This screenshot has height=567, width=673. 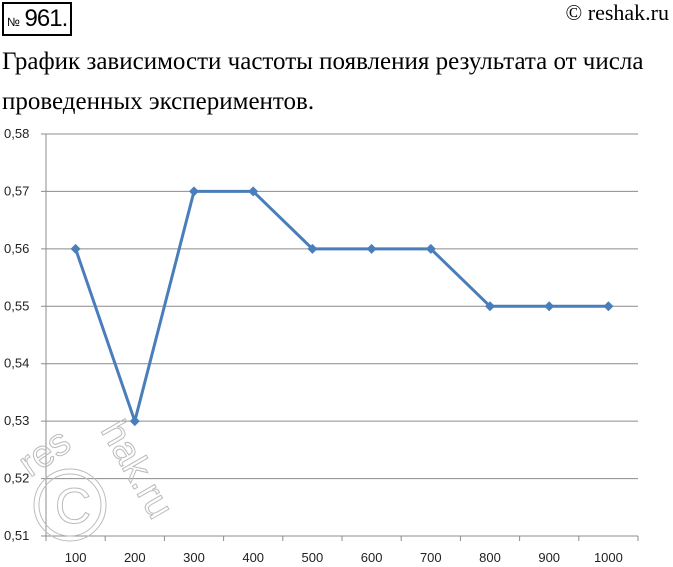 What do you see at coordinates (16, 248) in the screenshot?
I see `y-tick-label: 0,56` at bounding box center [16, 248].